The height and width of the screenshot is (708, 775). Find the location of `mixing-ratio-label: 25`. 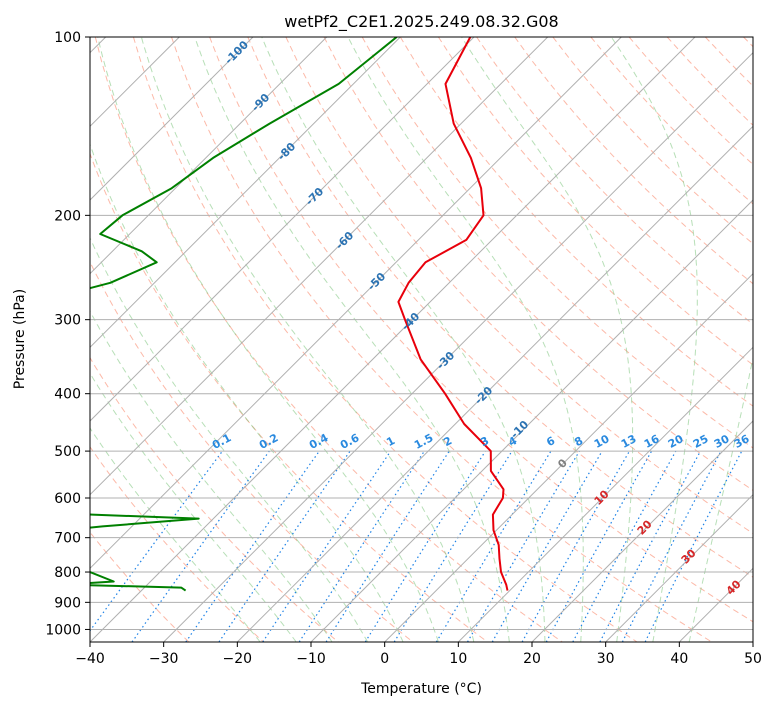

mixing-ratio-label: 25 is located at coordinates (701, 441).